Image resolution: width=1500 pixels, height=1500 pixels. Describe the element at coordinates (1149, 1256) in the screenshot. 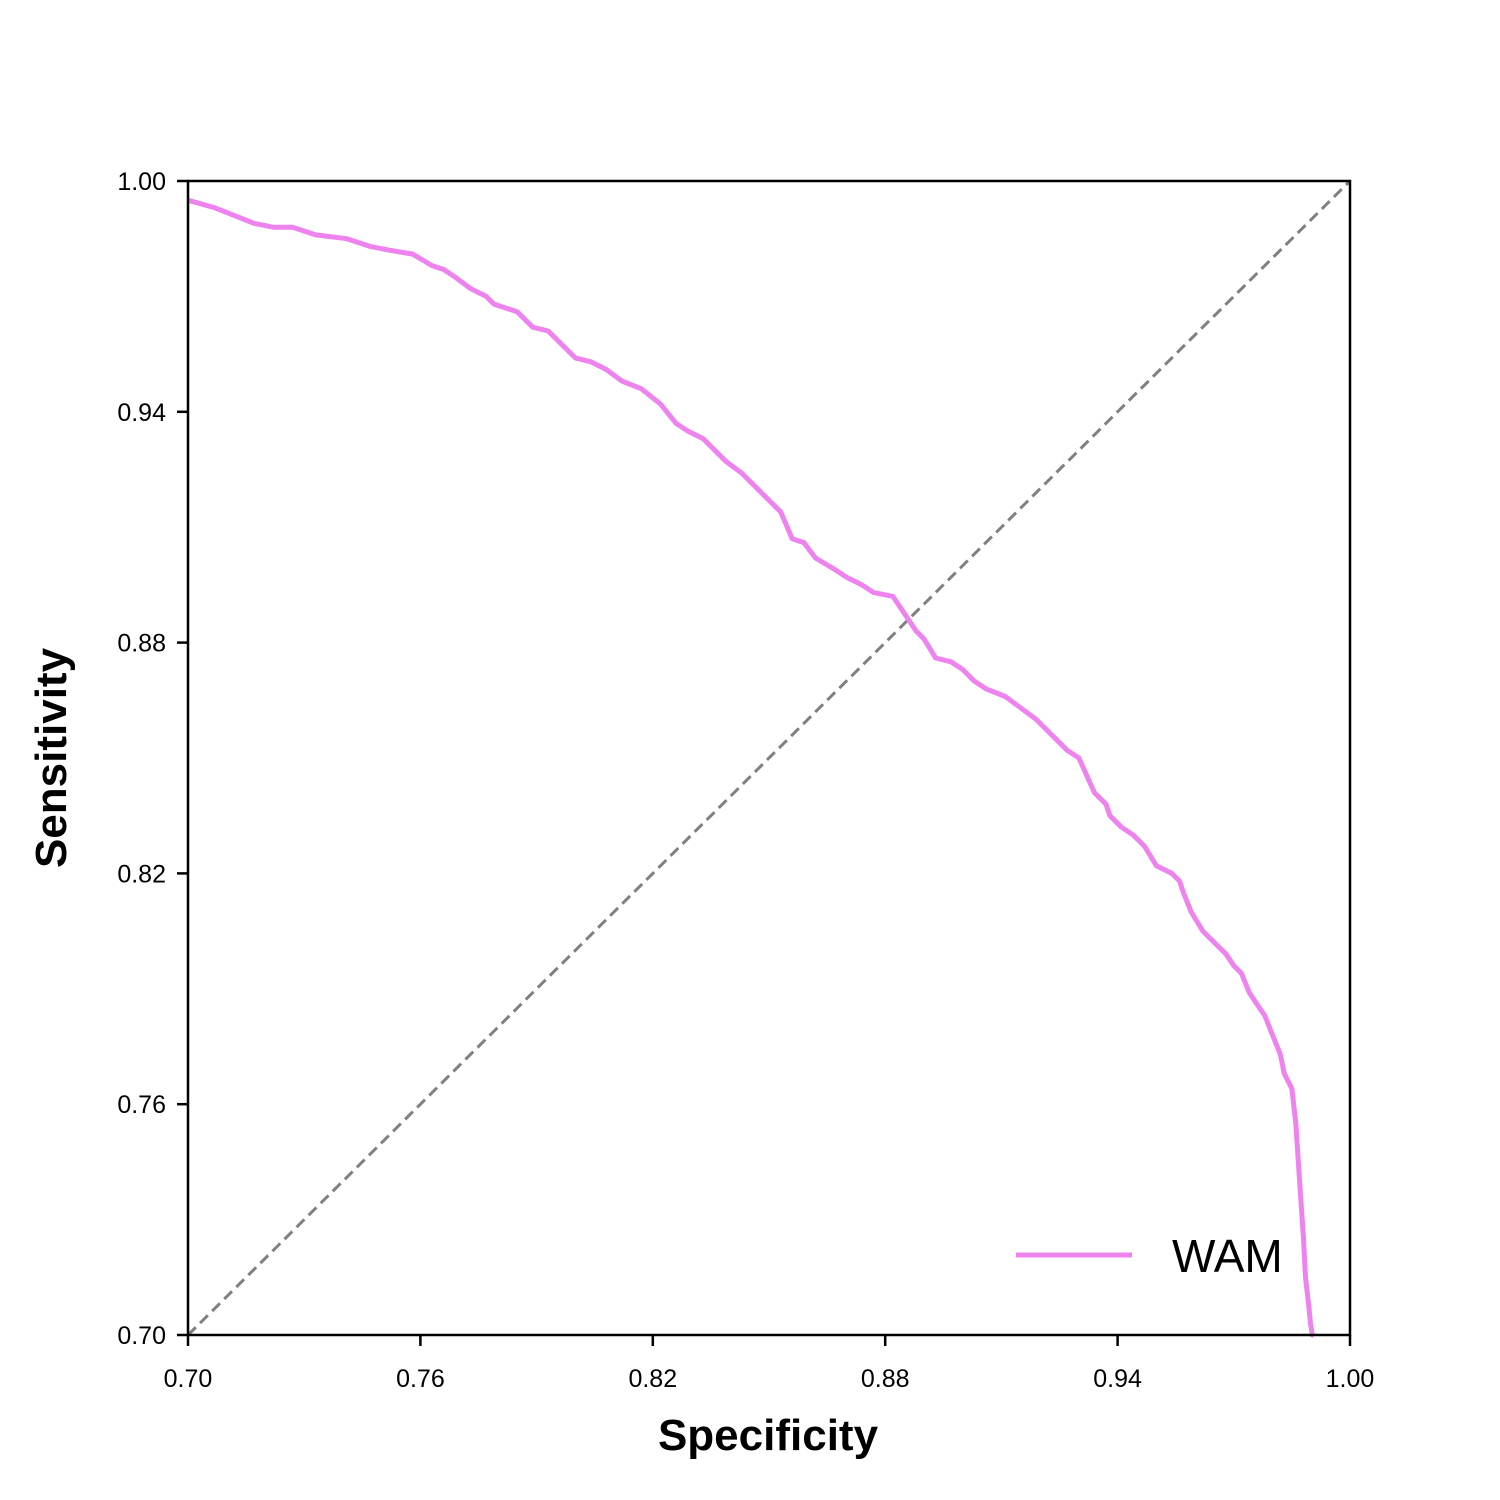

I see `legend: WAM` at that location.